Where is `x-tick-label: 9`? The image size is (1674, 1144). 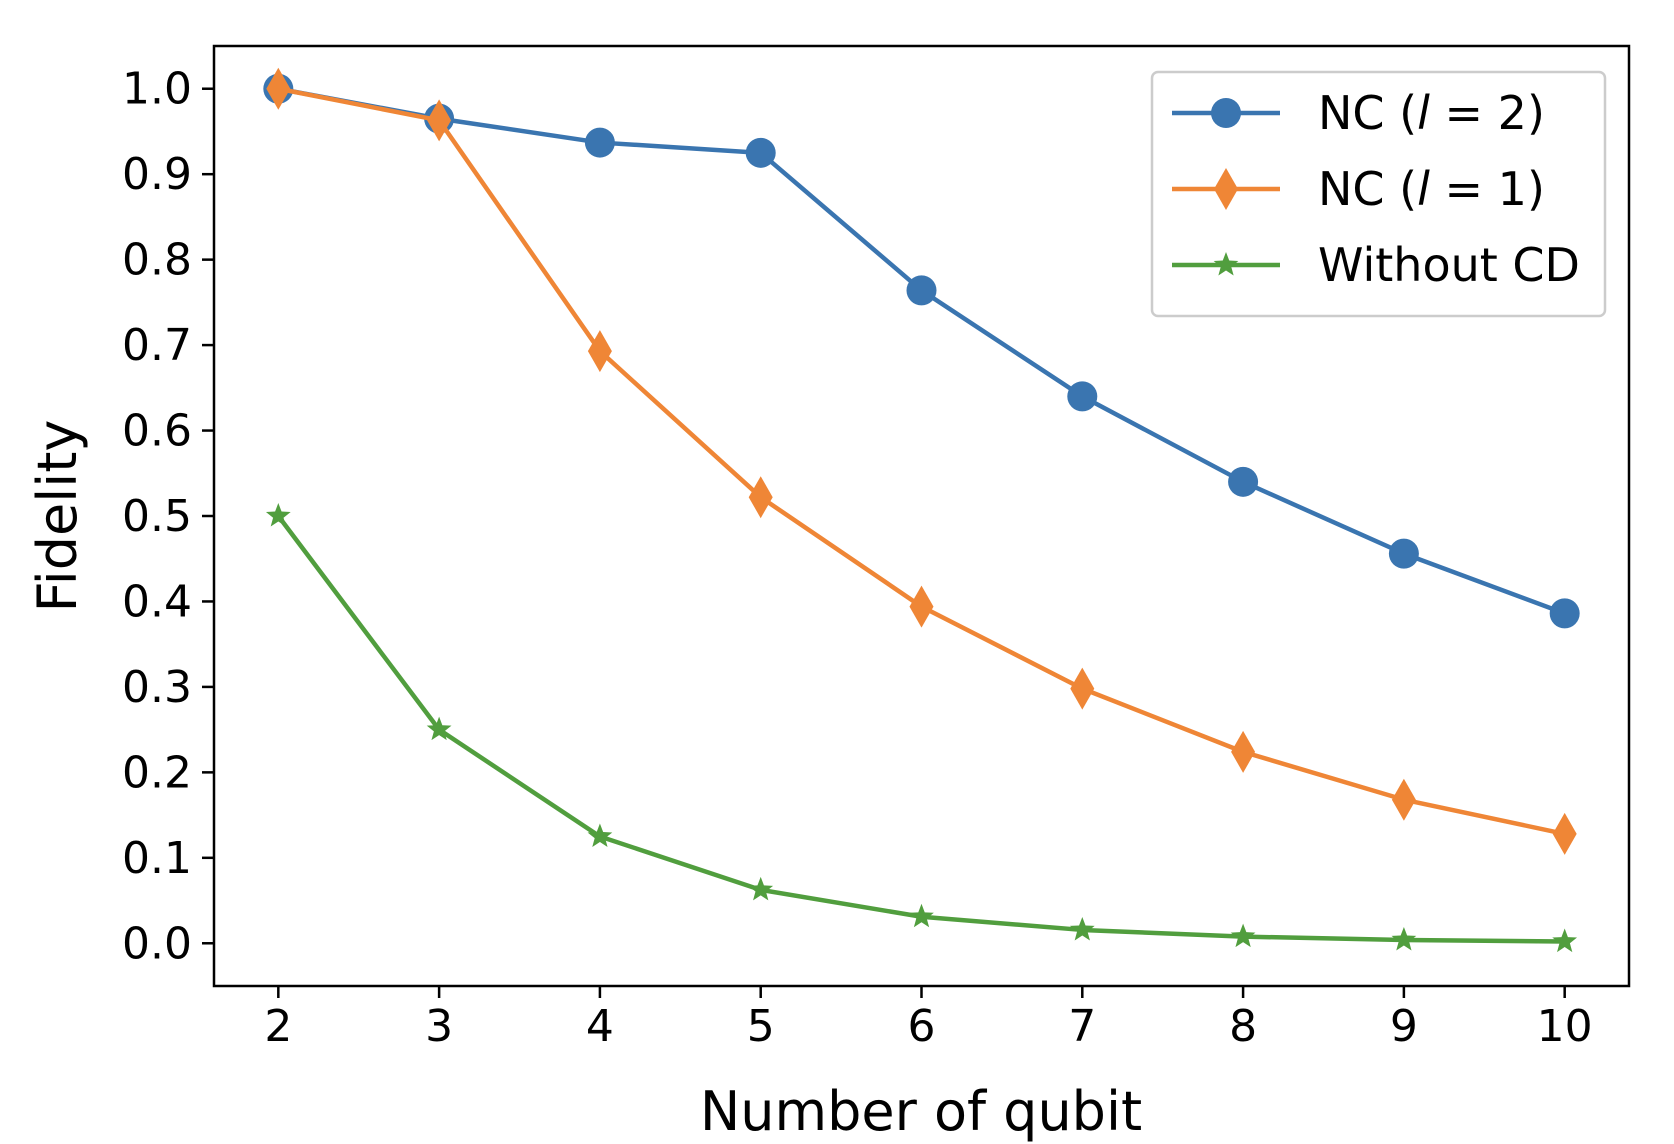
x-tick-label: 9 is located at coordinates (1404, 1026).